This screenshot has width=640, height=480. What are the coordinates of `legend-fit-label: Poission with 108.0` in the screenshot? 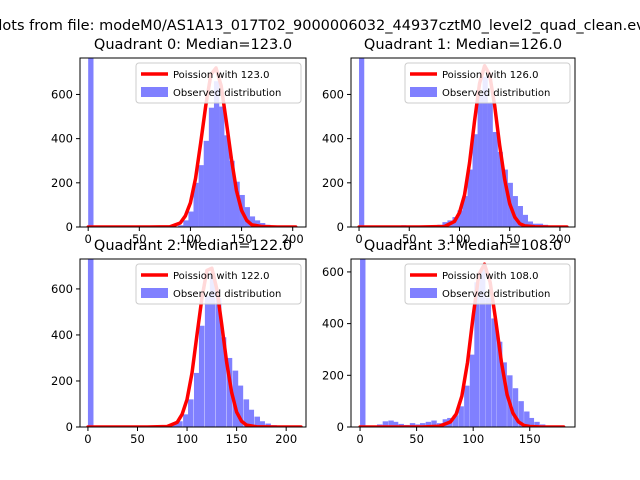 It's located at (490, 276).